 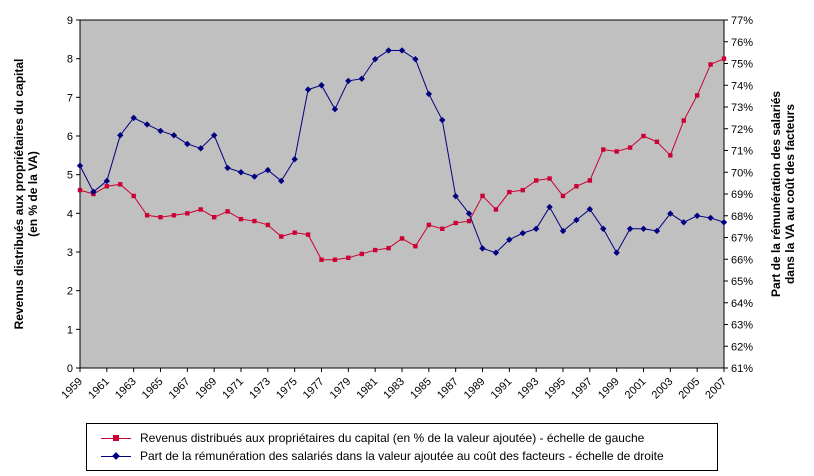 What do you see at coordinates (70, 176) in the screenshot?
I see `svg-text: 5` at bounding box center [70, 176].